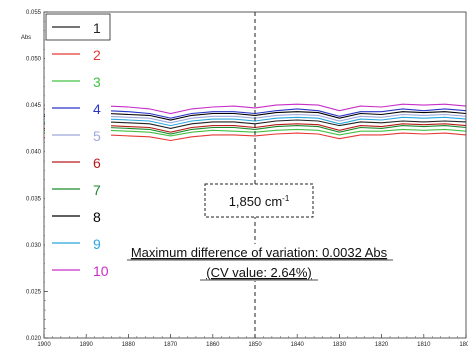 This screenshot has height=352, width=468. I want to click on y-tick-label: 0.040, so click(34, 153).